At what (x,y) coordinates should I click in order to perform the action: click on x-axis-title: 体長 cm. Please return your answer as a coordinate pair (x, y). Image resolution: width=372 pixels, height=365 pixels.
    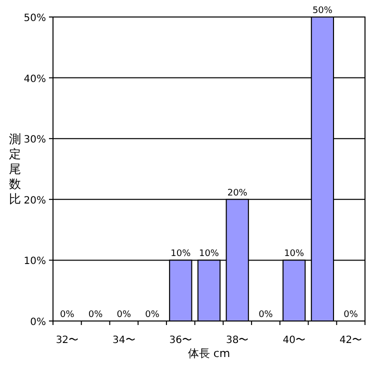
    Looking at the image, I should click on (209, 353).